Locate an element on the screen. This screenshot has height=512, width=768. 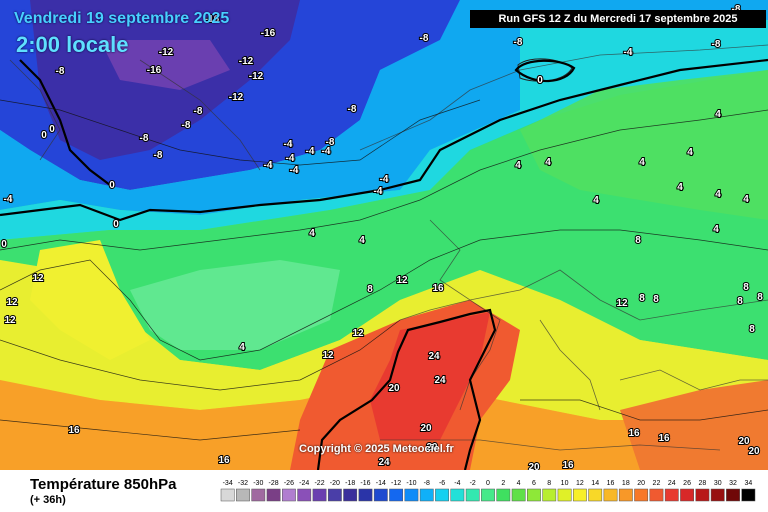
scale-tick-label: -12 is located at coordinates (396, 483).